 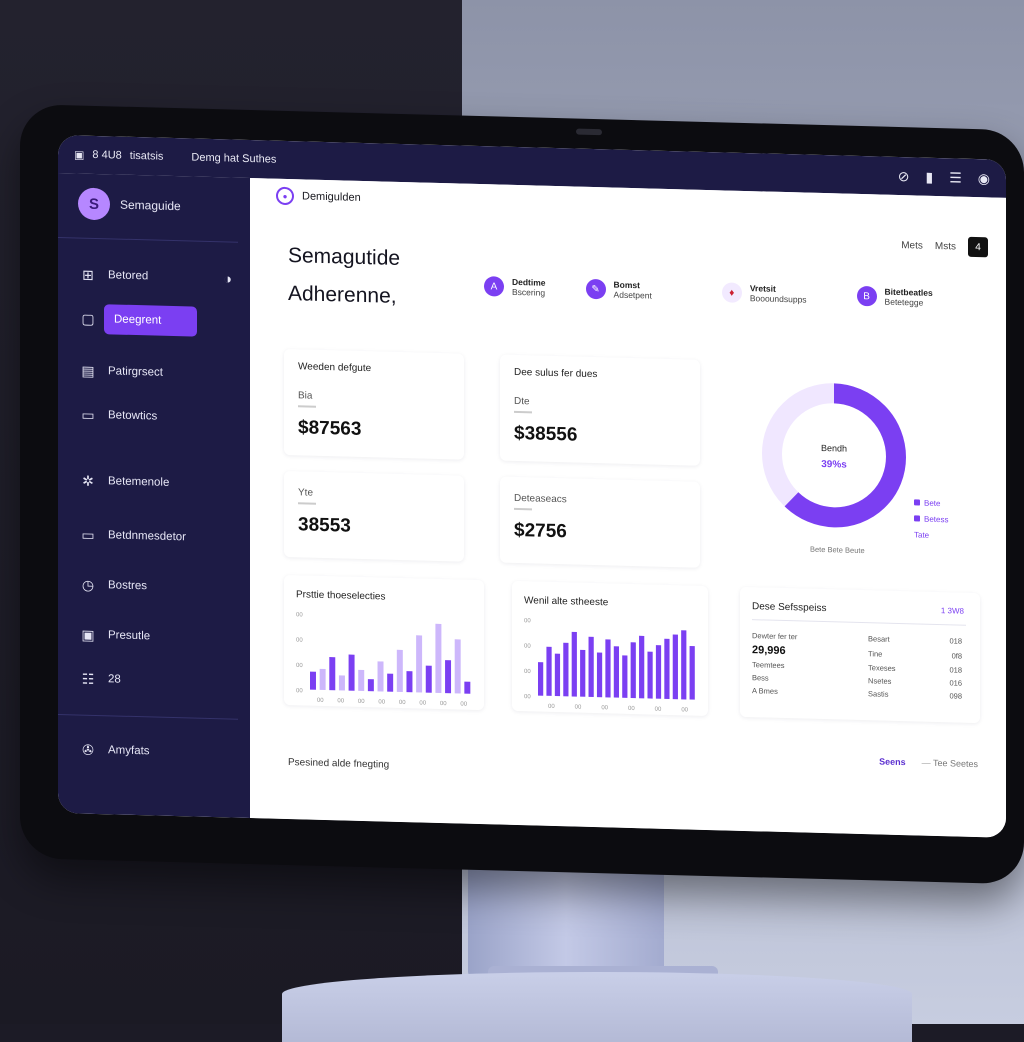 I want to click on sidebar-item-5: ▭ Betdnmesdetor, so click(x=133, y=535).